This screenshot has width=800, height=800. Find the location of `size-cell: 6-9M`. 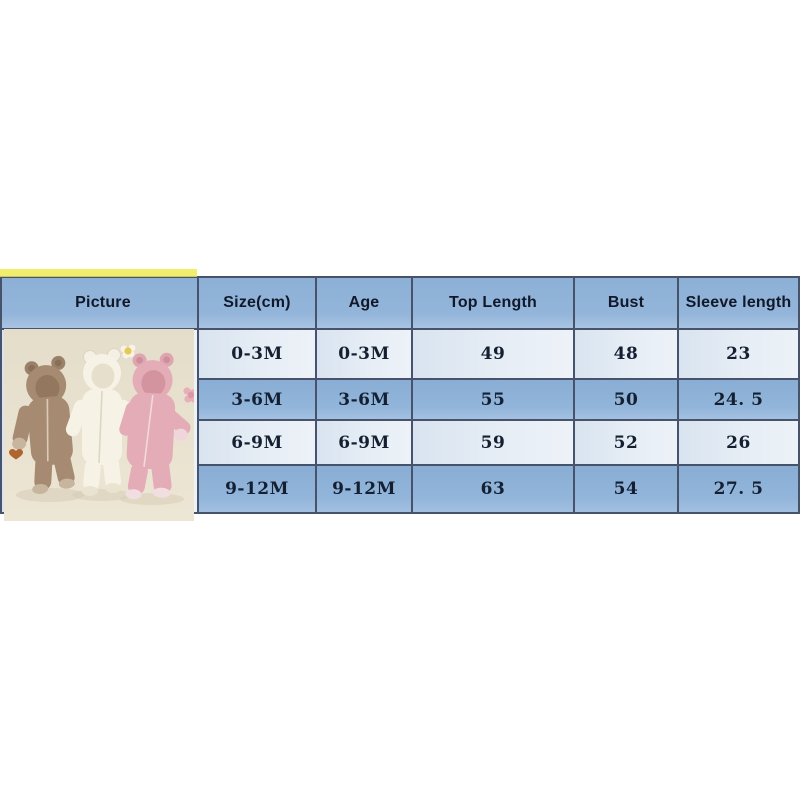

size-cell: 6-9M is located at coordinates (257, 442).